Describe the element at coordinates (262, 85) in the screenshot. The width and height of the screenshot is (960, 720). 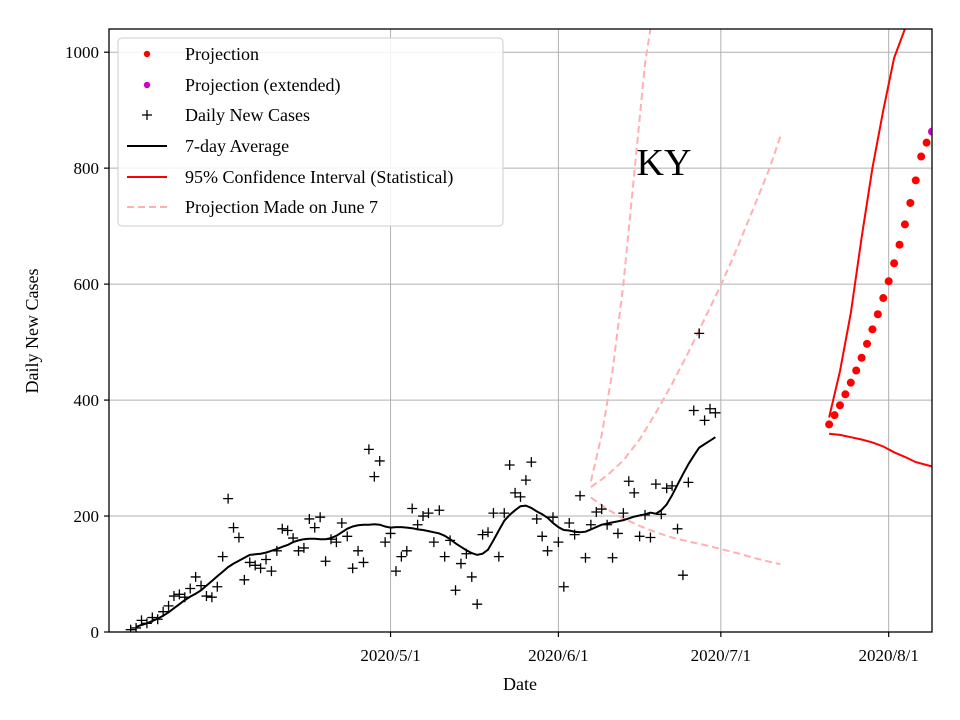
I see `legend-label-projection-extended: Projection (extended)` at that location.